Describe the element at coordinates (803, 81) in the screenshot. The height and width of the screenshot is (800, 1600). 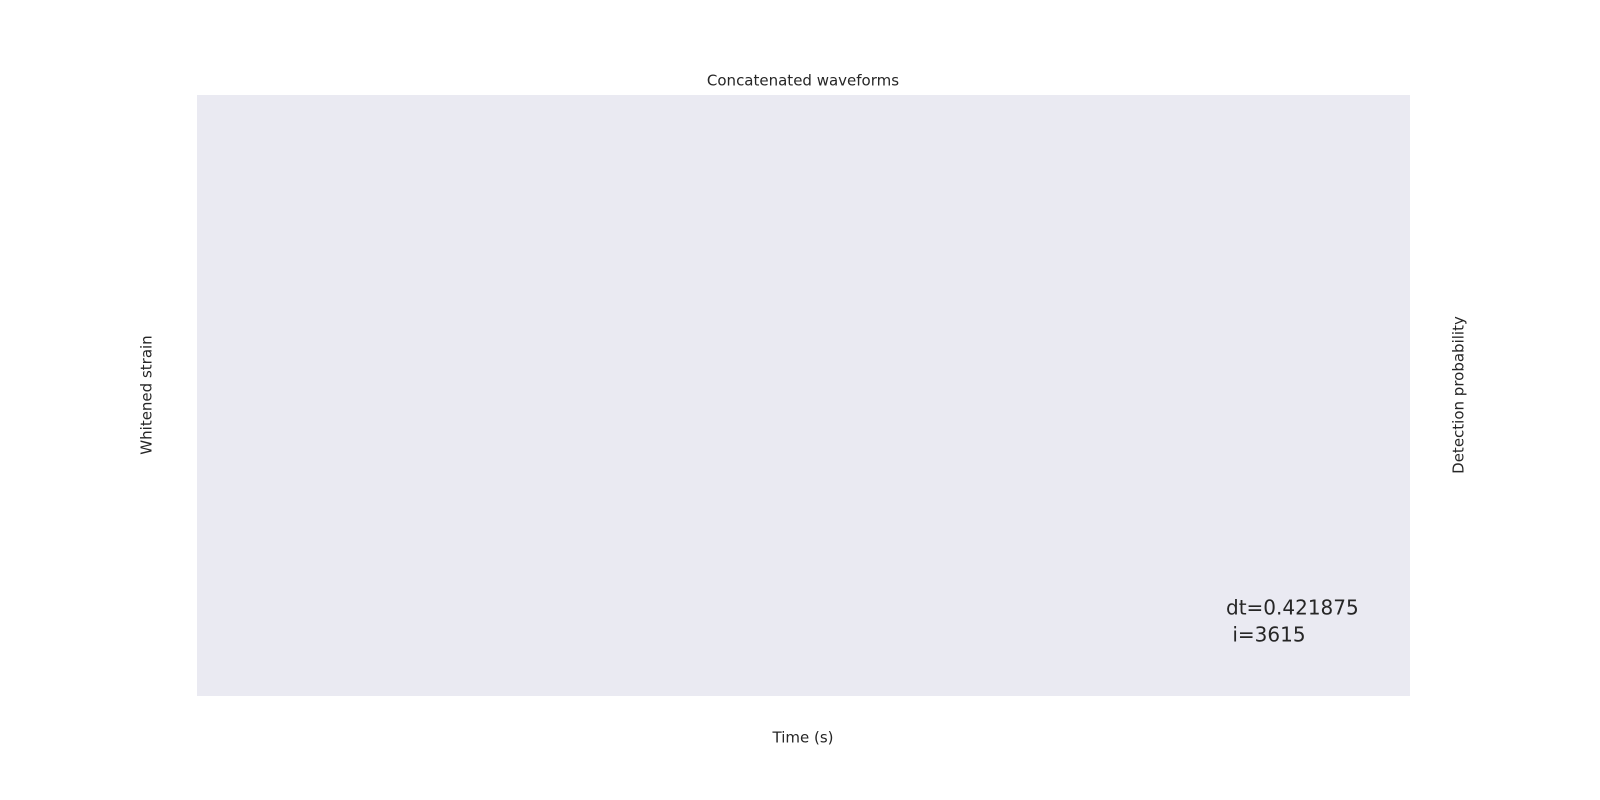
I see `chart-title: Concatenated waveforms` at that location.